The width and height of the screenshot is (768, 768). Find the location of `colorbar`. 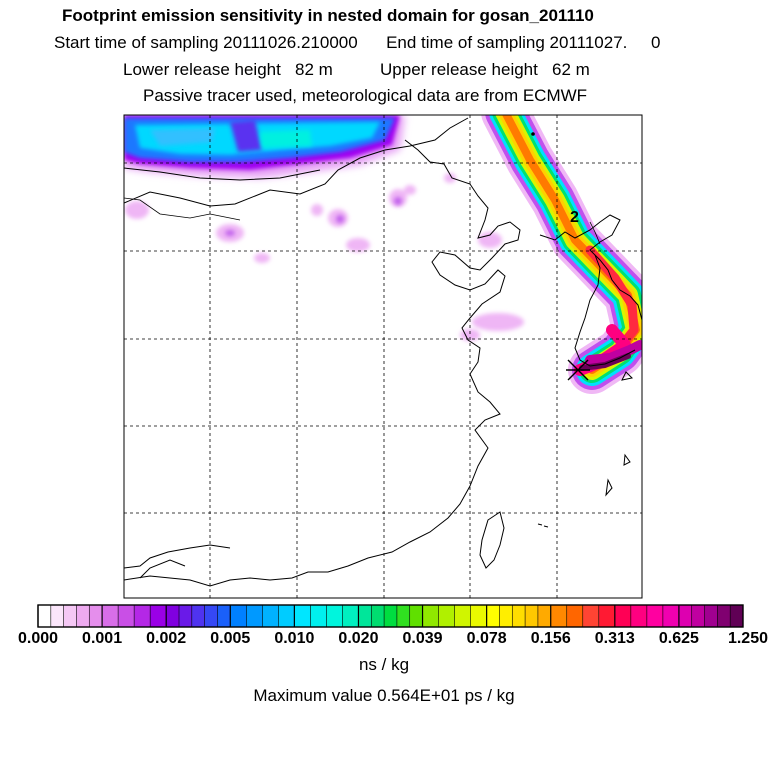

colorbar is located at coordinates (390, 616).